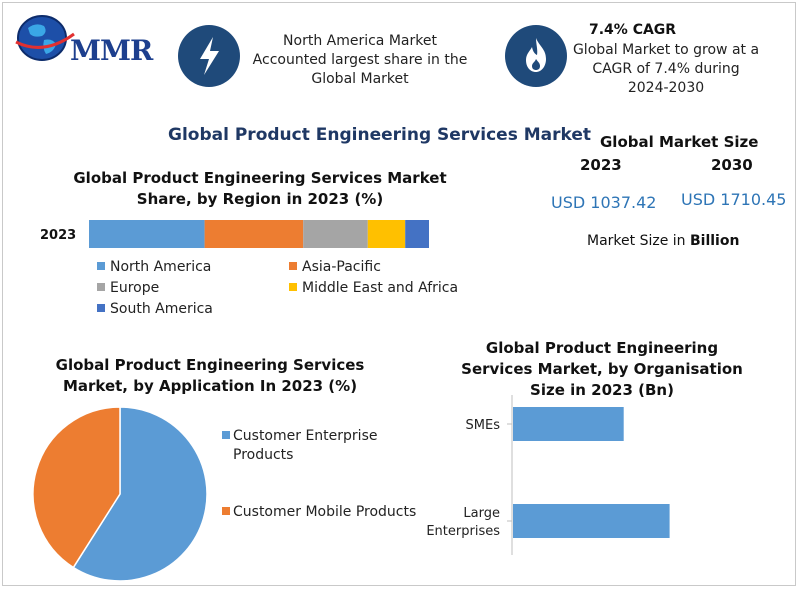  What do you see at coordinates (483, 425) in the screenshot?
I see `category-label: SMEs` at bounding box center [483, 425].